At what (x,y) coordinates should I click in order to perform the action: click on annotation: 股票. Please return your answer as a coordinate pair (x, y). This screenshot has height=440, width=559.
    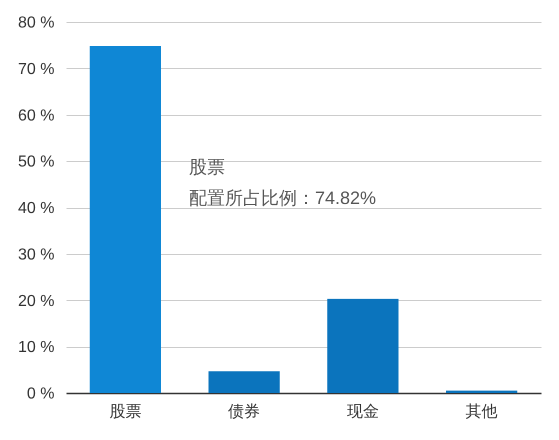
    Looking at the image, I should click on (207, 167).